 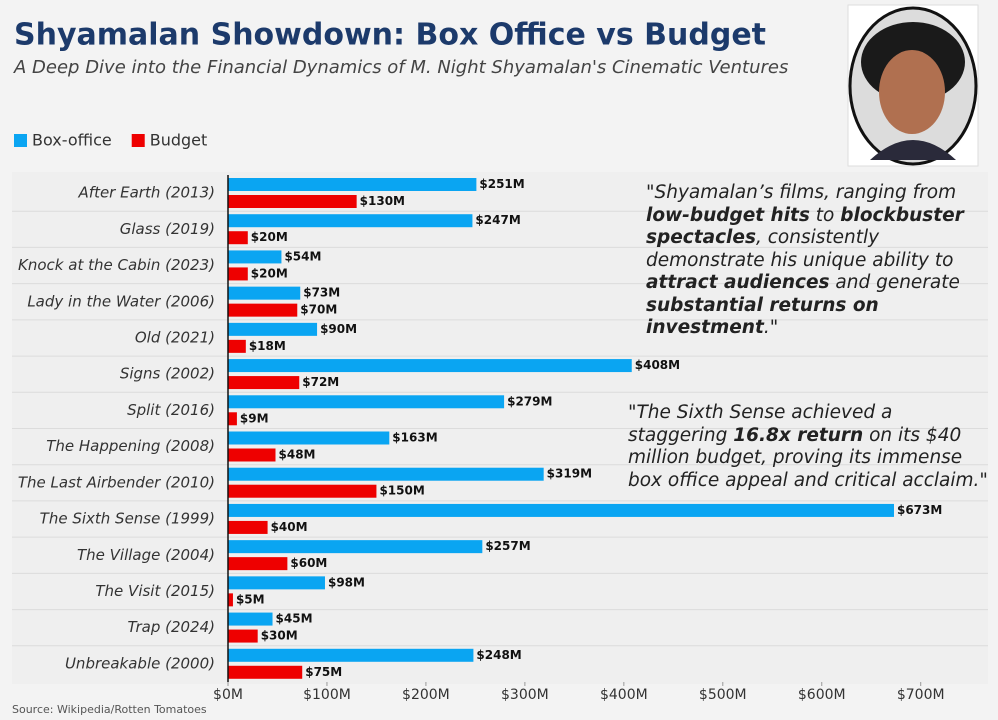 What do you see at coordinates (498, 655) in the screenshot?
I see `data-label: $248M` at bounding box center [498, 655].